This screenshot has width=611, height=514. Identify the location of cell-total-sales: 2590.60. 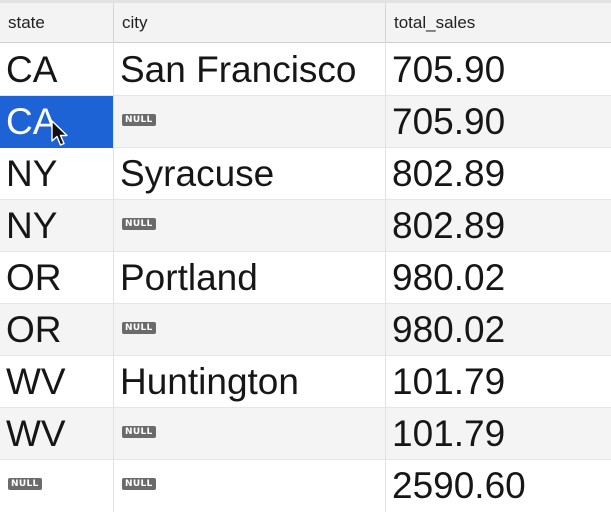
(459, 485).